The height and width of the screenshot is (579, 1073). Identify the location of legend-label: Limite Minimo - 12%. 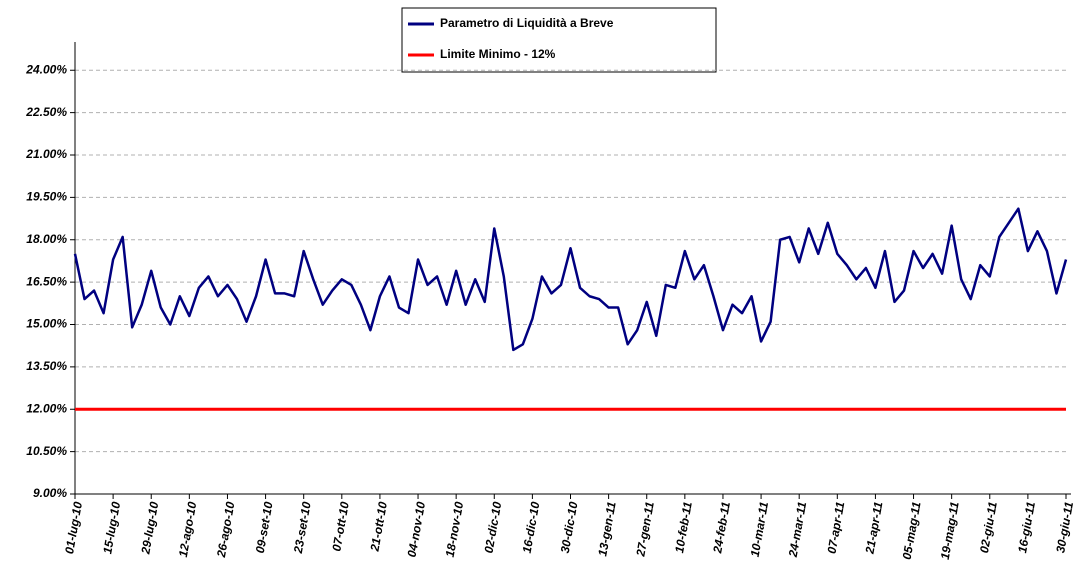
(498, 54).